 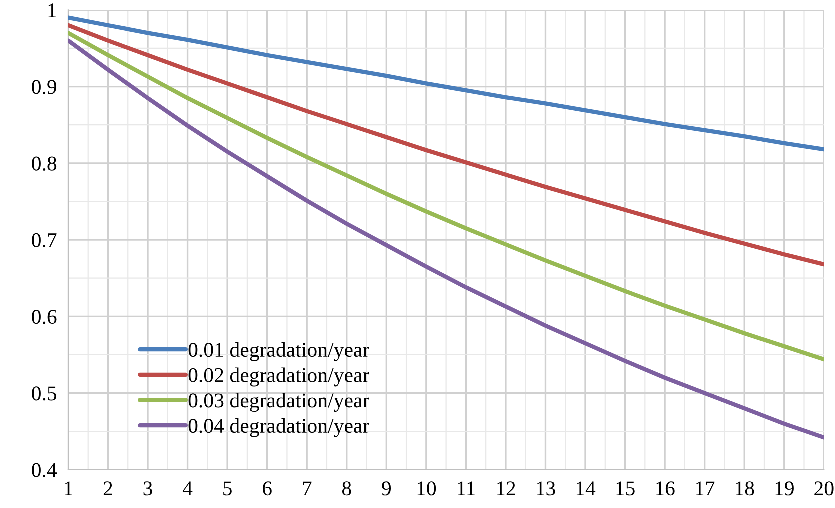 I want to click on x-tick-label: 10, so click(x=427, y=489).